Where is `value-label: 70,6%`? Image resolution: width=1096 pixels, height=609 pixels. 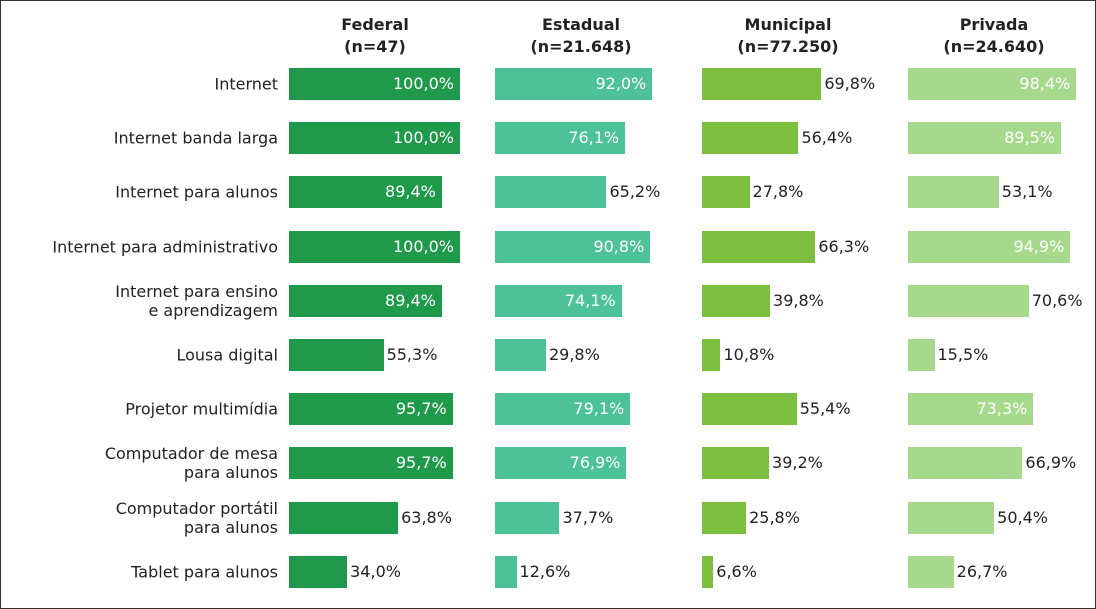 value-label: 70,6% is located at coordinates (1057, 300).